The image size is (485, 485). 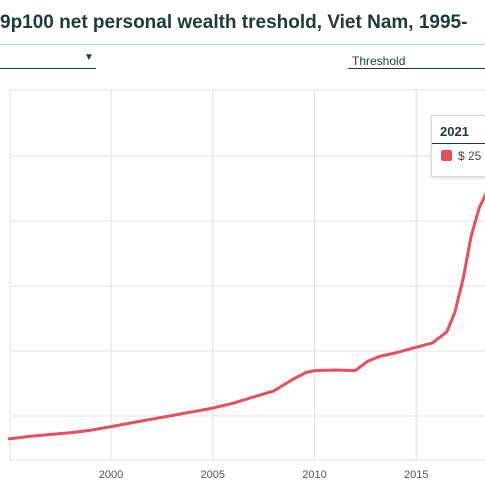 I want to click on tooltip-year: 2021, so click(x=454, y=131).